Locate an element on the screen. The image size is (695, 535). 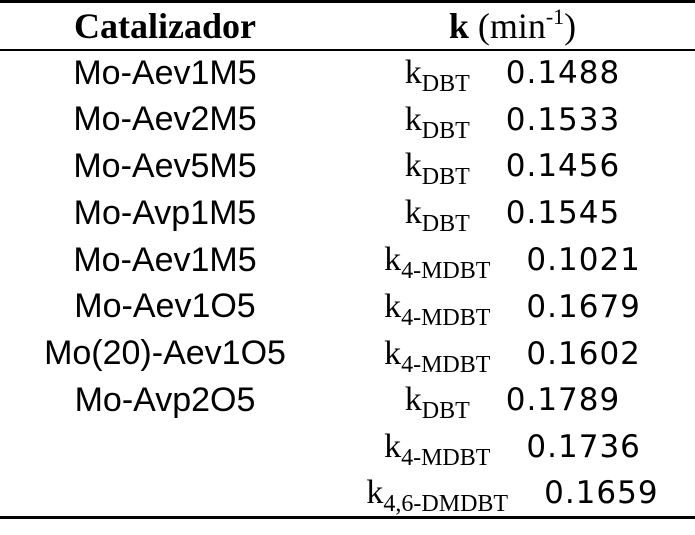
table-header: Catalizador k (min-1) is located at coordinates (347, 26).